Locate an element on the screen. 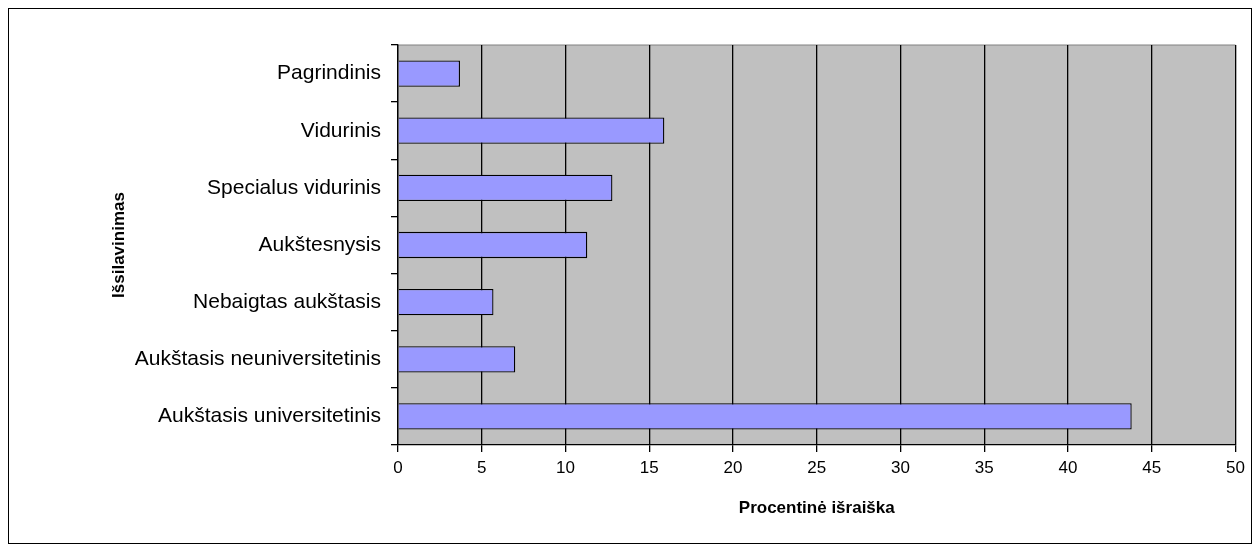 Image resolution: width=1260 pixels, height=552 pixels. x-tick-label: 0 is located at coordinates (398, 467).